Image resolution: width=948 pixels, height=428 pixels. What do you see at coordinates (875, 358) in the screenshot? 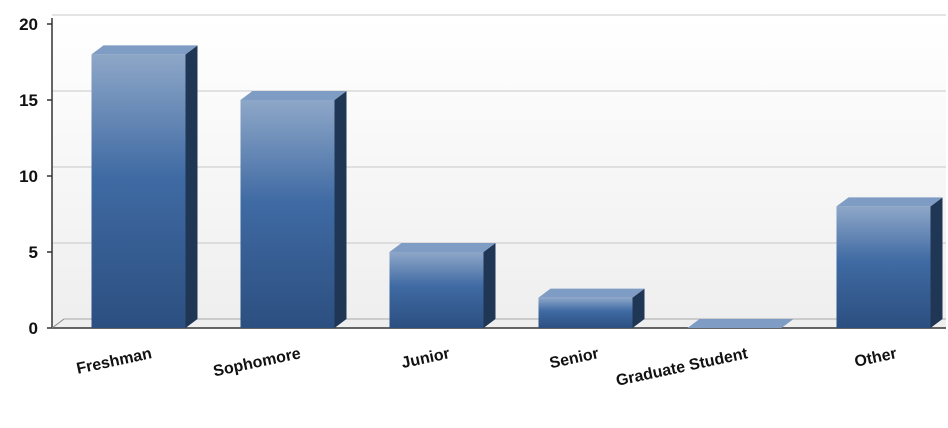
I see `category-label: Other` at bounding box center [875, 358].